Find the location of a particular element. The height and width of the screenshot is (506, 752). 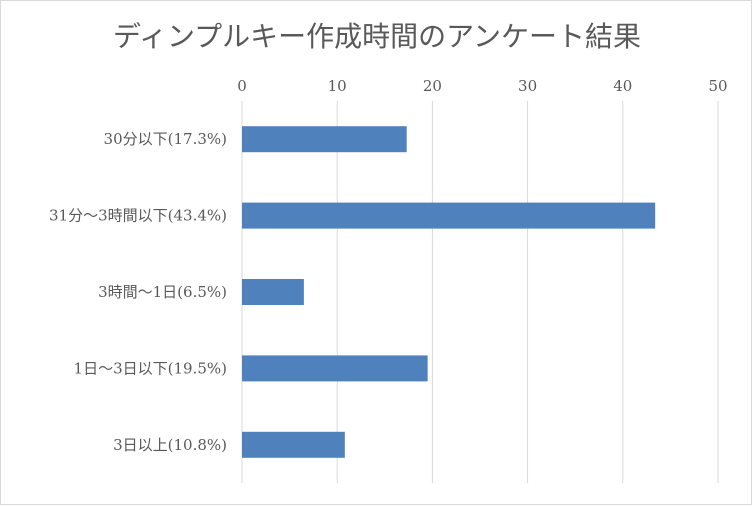

category-label: 3時間〜1日(6.5%) is located at coordinates (162, 292).